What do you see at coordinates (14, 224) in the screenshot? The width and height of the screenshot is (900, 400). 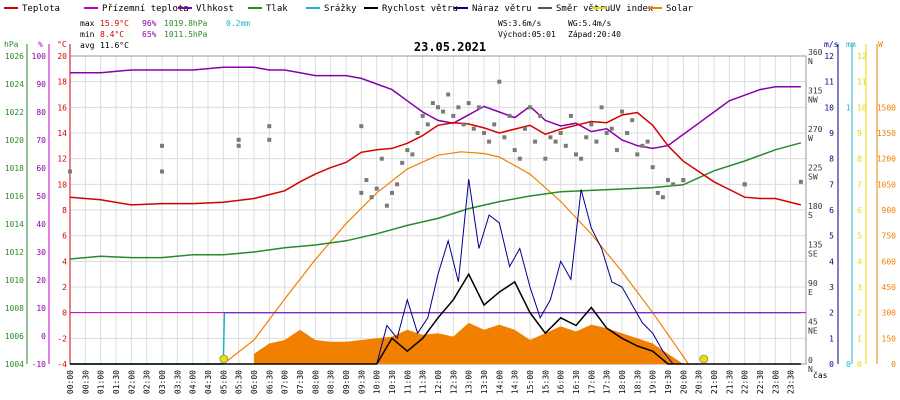 I see `tick-label-hpa: 1014` at bounding box center [14, 224].